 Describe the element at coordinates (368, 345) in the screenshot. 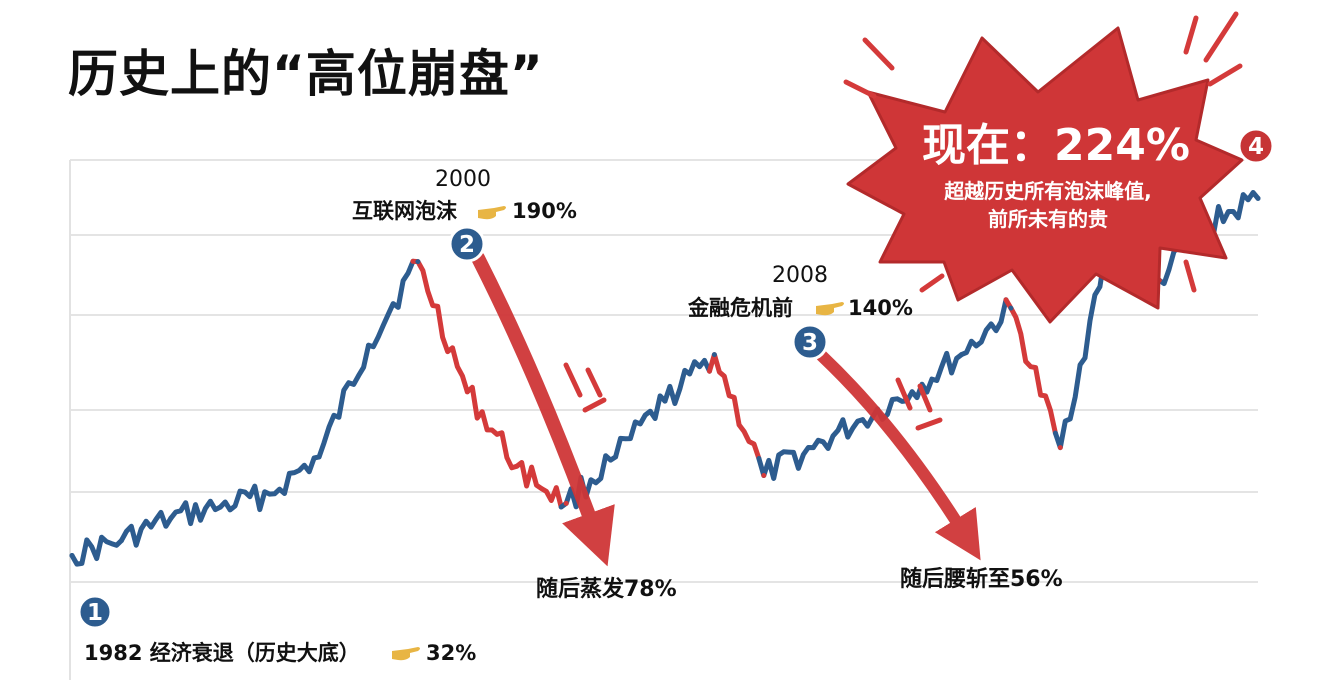

I see `data-point-1999` at that location.